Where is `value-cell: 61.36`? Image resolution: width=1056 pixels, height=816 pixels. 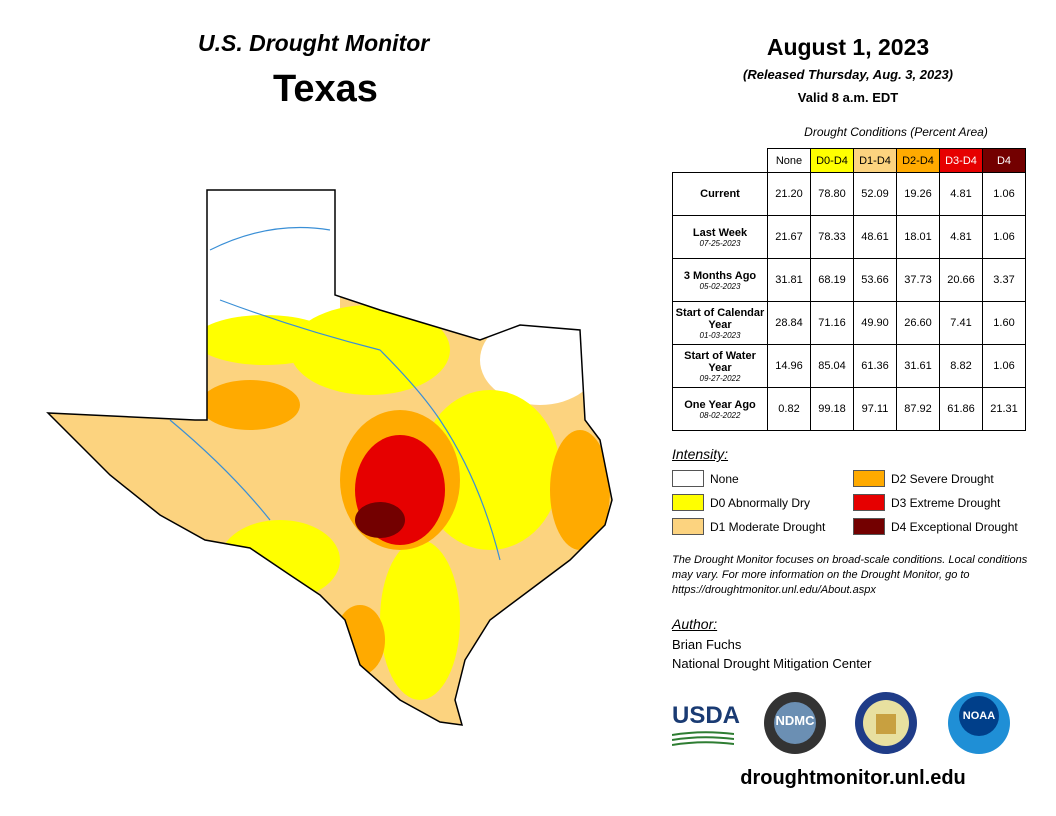
value-cell: 61.36 is located at coordinates (875, 366).